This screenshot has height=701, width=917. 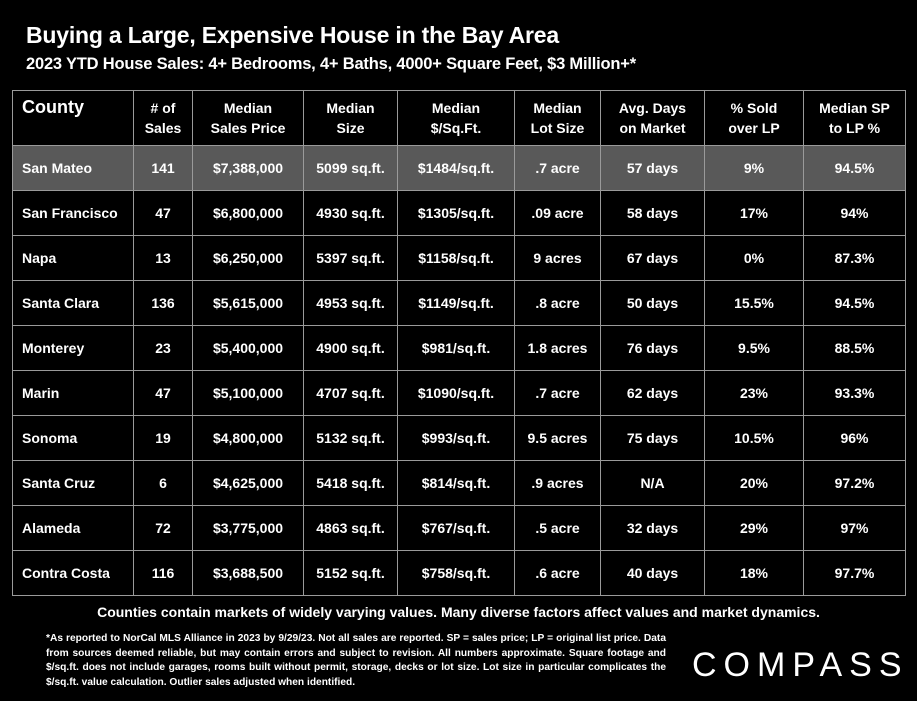 What do you see at coordinates (248, 573) in the screenshot?
I see `cell-price: $3,688,500` at bounding box center [248, 573].